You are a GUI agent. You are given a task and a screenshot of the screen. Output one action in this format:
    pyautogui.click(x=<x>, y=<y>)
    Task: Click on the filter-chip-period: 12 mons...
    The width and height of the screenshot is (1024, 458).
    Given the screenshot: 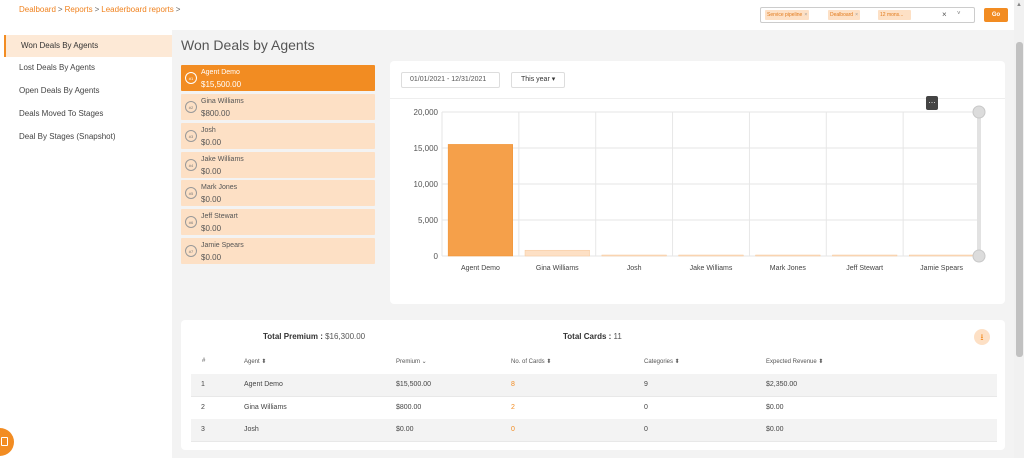 What is the action you would take?
    pyautogui.click(x=894, y=15)
    